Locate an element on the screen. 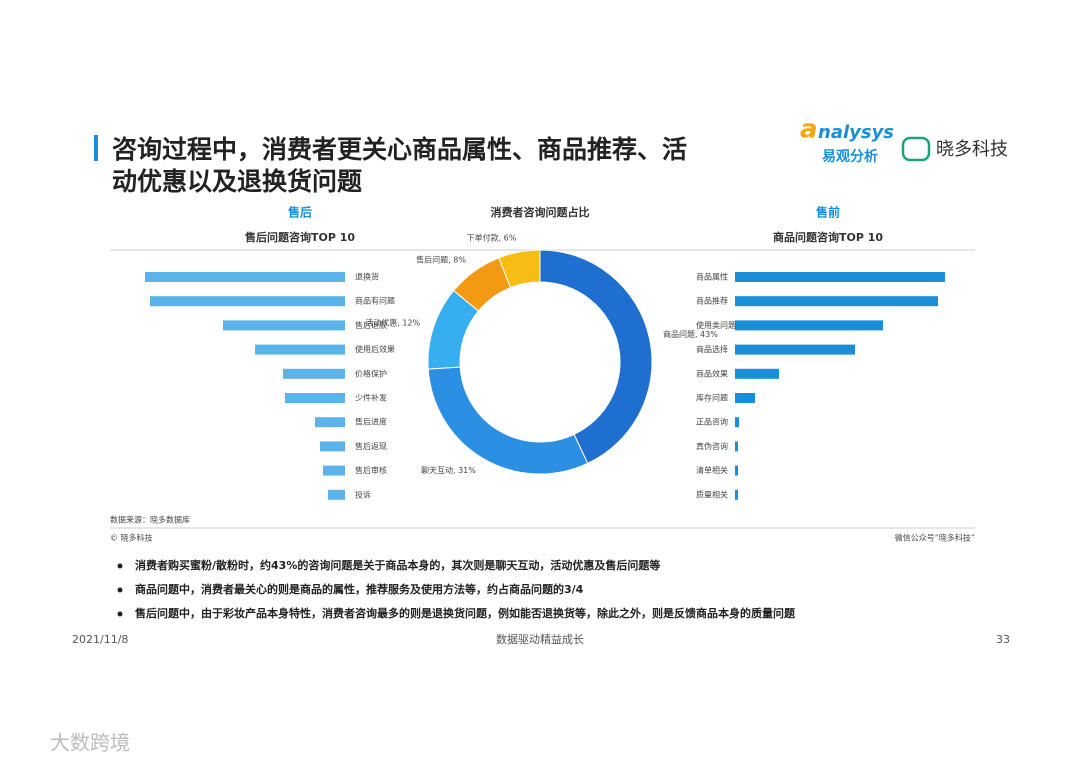  title-accent is located at coordinates (96, 148).